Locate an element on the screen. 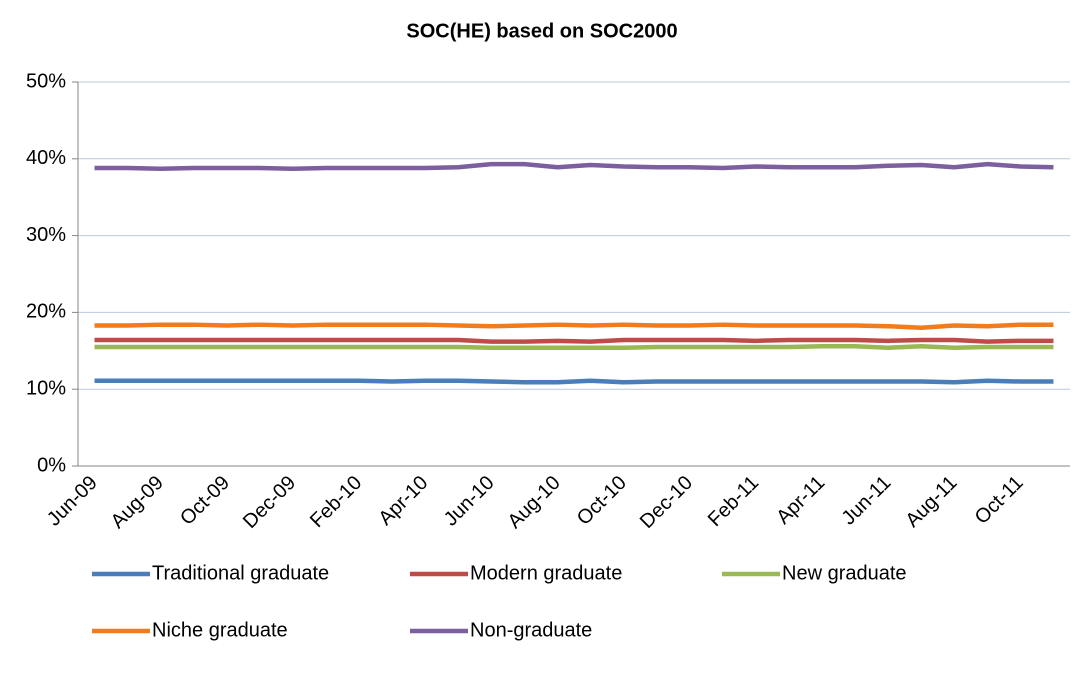 This screenshot has height=700, width=1084. x-tick-label: Dec-10 is located at coordinates (666, 502).